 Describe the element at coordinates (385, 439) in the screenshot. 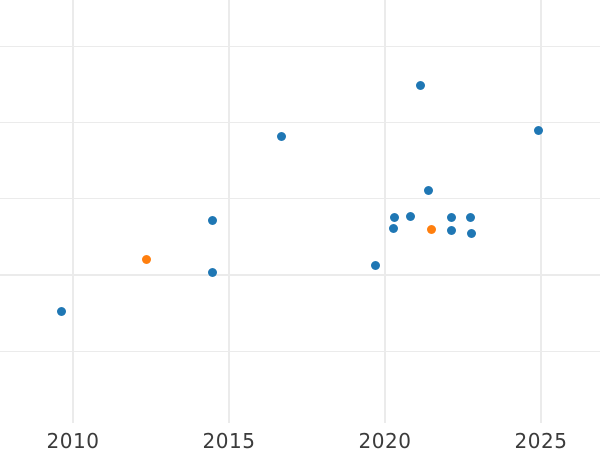

I see `x-tick-label: 2020` at that location.